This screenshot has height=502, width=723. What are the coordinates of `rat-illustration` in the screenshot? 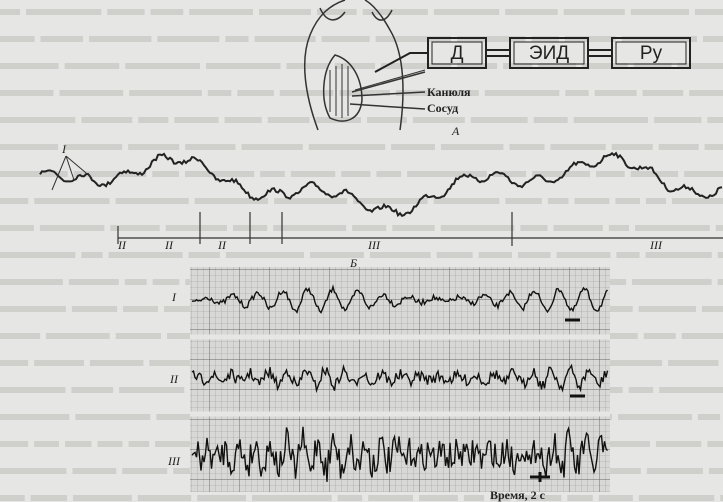 It's located at (365, 65).